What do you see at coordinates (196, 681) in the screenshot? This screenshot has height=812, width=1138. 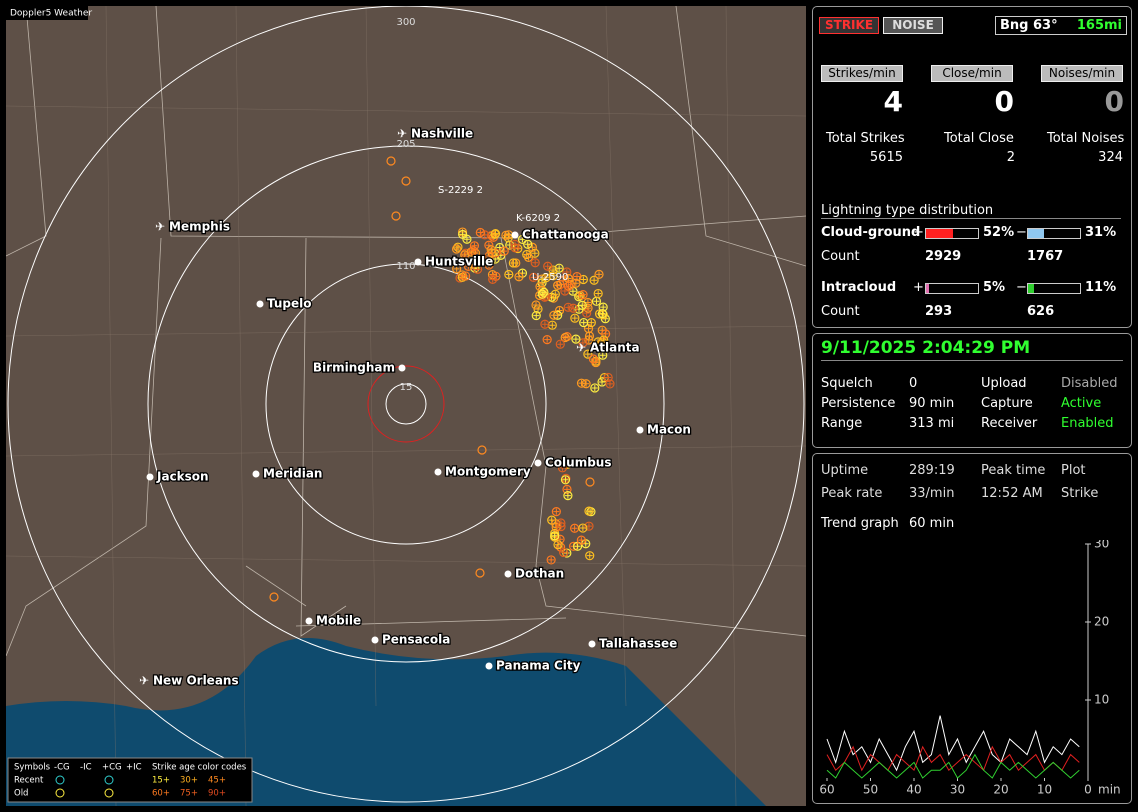 I see `city-label: New Orleans` at bounding box center [196, 681].